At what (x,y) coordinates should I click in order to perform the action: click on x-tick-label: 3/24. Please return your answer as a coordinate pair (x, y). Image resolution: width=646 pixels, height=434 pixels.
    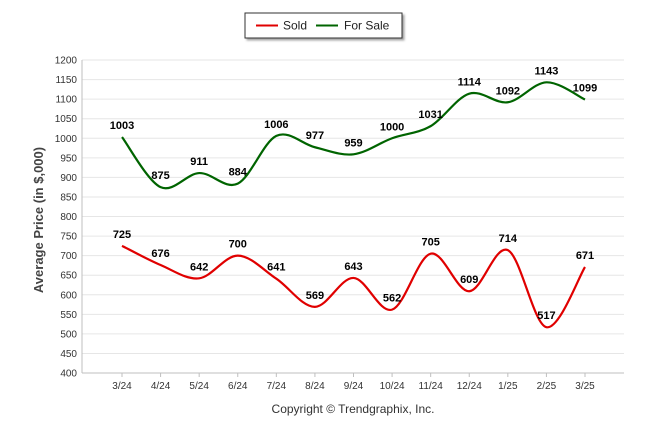
    Looking at the image, I should click on (122, 386).